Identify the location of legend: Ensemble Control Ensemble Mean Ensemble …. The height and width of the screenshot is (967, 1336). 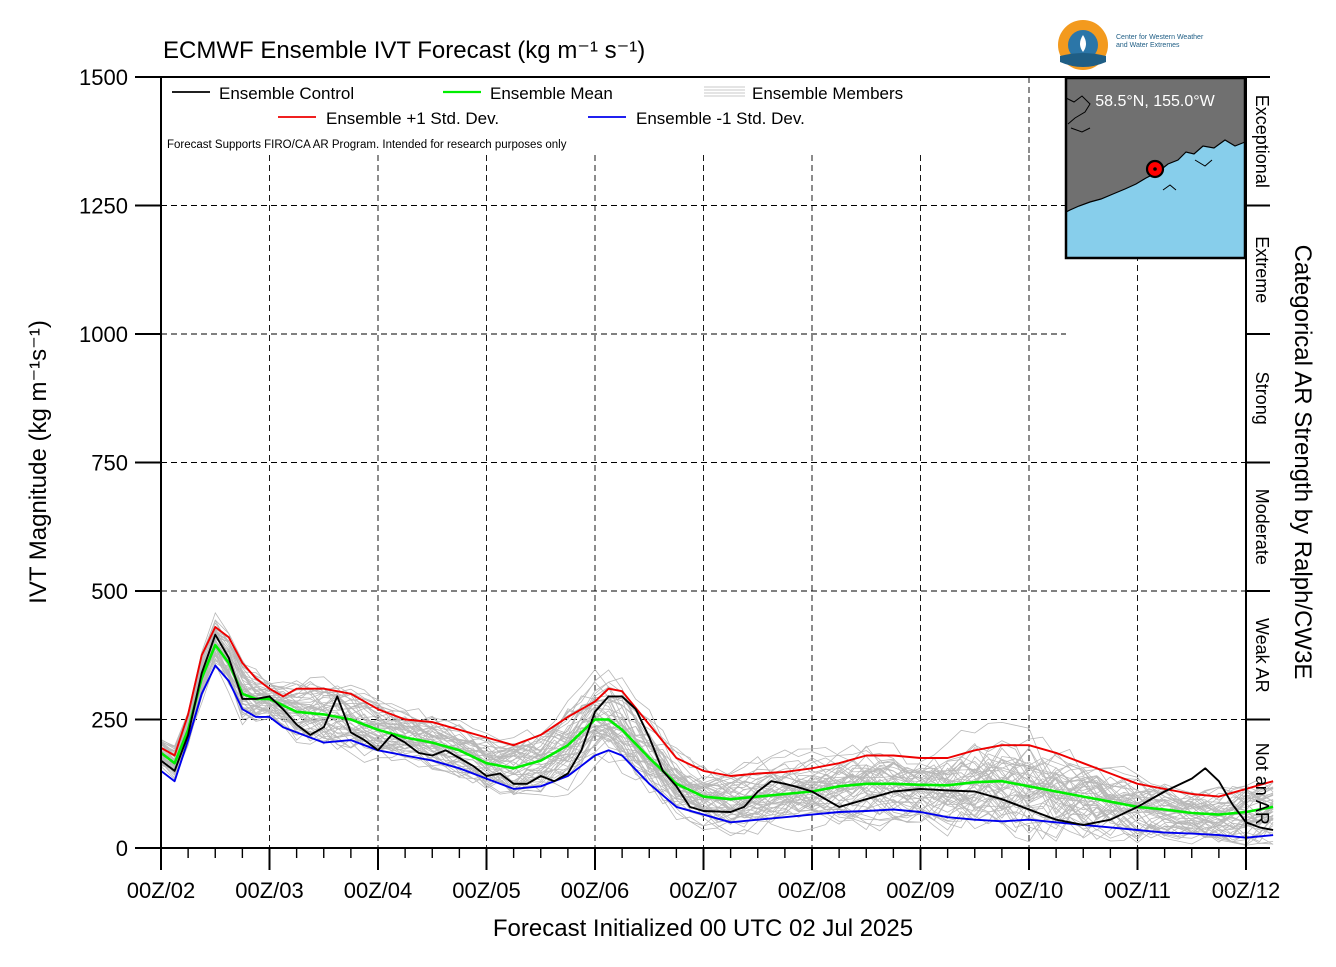
(535, 117).